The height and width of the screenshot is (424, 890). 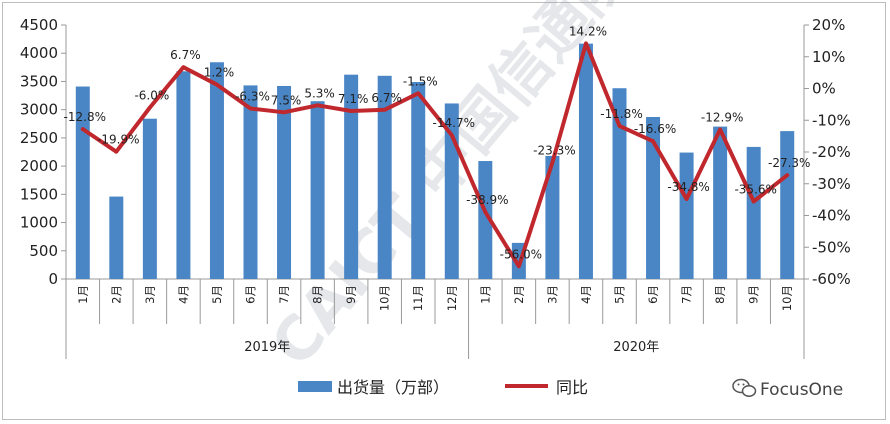 I want to click on y-right-tick-label: -40%, so click(x=831, y=216).